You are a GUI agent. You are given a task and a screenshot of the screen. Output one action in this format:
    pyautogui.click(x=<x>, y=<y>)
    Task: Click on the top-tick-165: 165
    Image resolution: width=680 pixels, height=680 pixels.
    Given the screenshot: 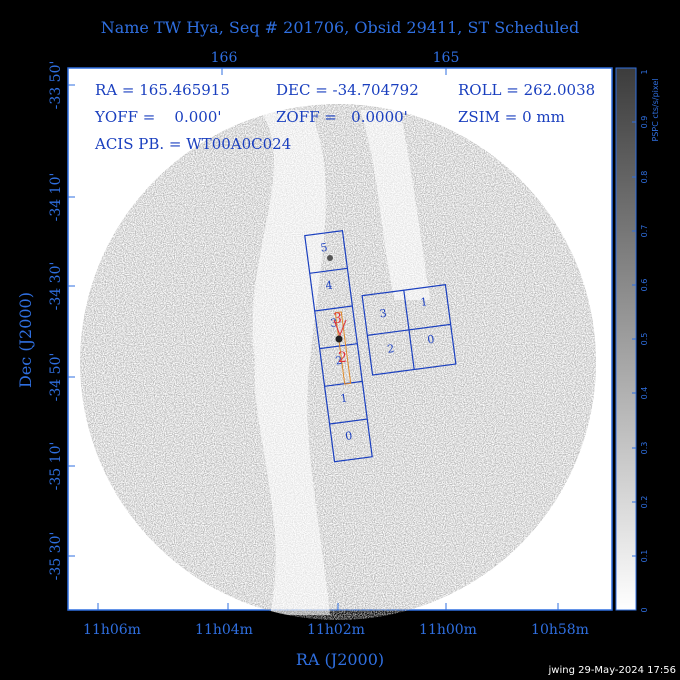 What is the action you would take?
    pyautogui.click(x=446, y=58)
    